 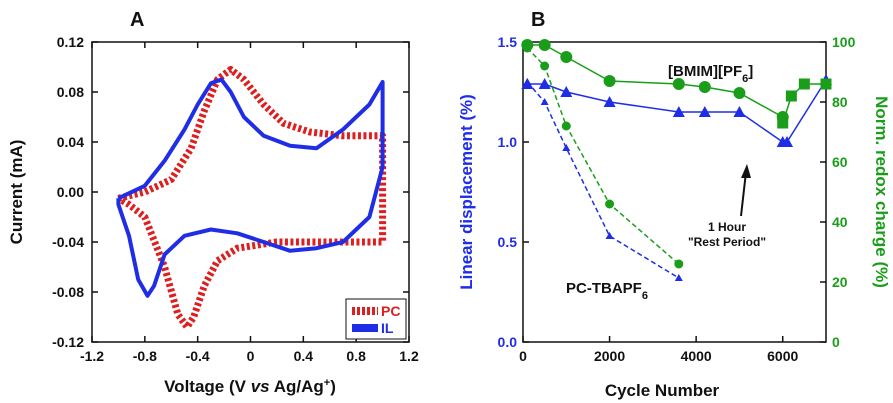 I want to click on panel-b-ylabel-right: Norm. redox charge (%), so click(x=881, y=192).